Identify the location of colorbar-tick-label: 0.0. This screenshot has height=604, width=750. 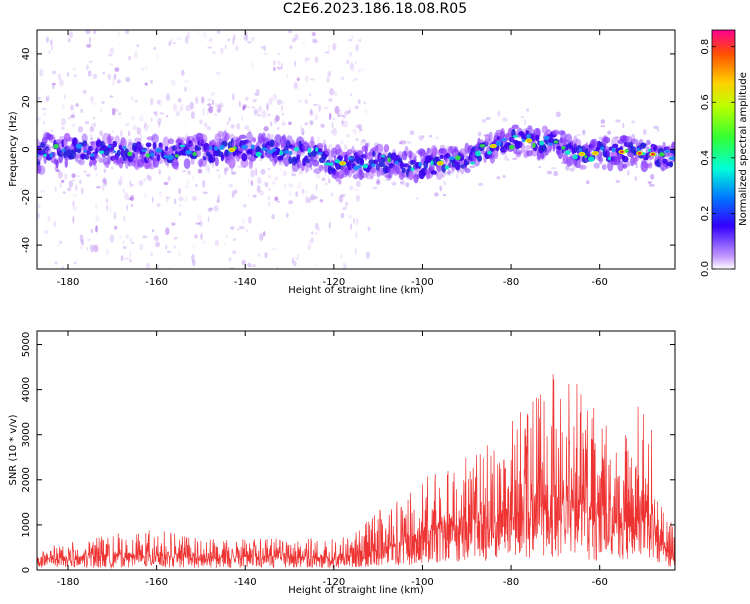
(705, 269).